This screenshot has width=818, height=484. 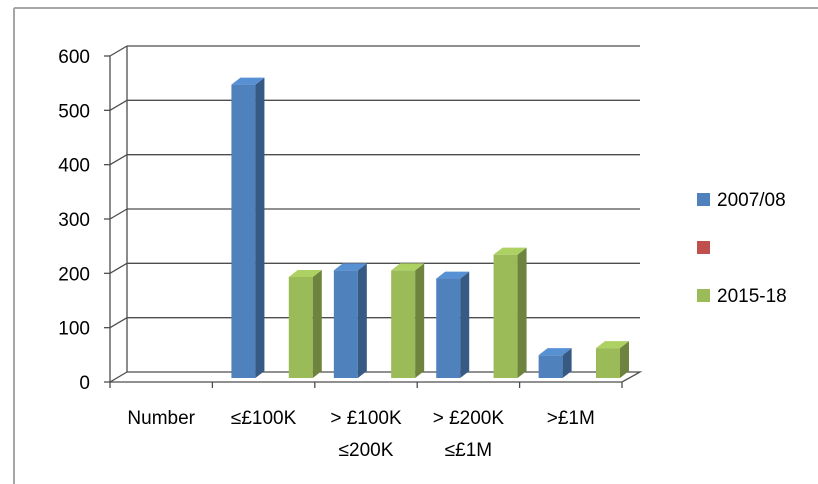 What do you see at coordinates (469, 418) in the screenshot?
I see `x-tick-label: > £200K` at bounding box center [469, 418].